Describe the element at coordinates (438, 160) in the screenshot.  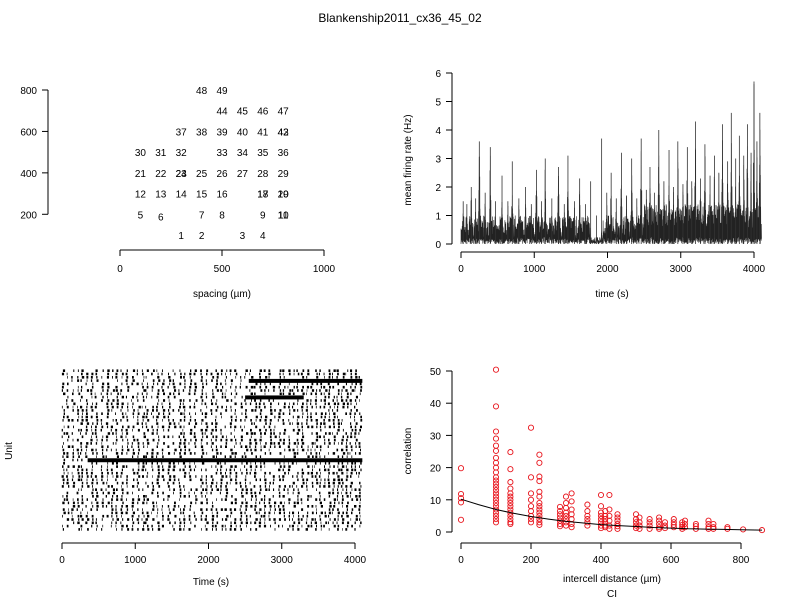
I see `firing-rate-y-tick-label: 3` at that location.